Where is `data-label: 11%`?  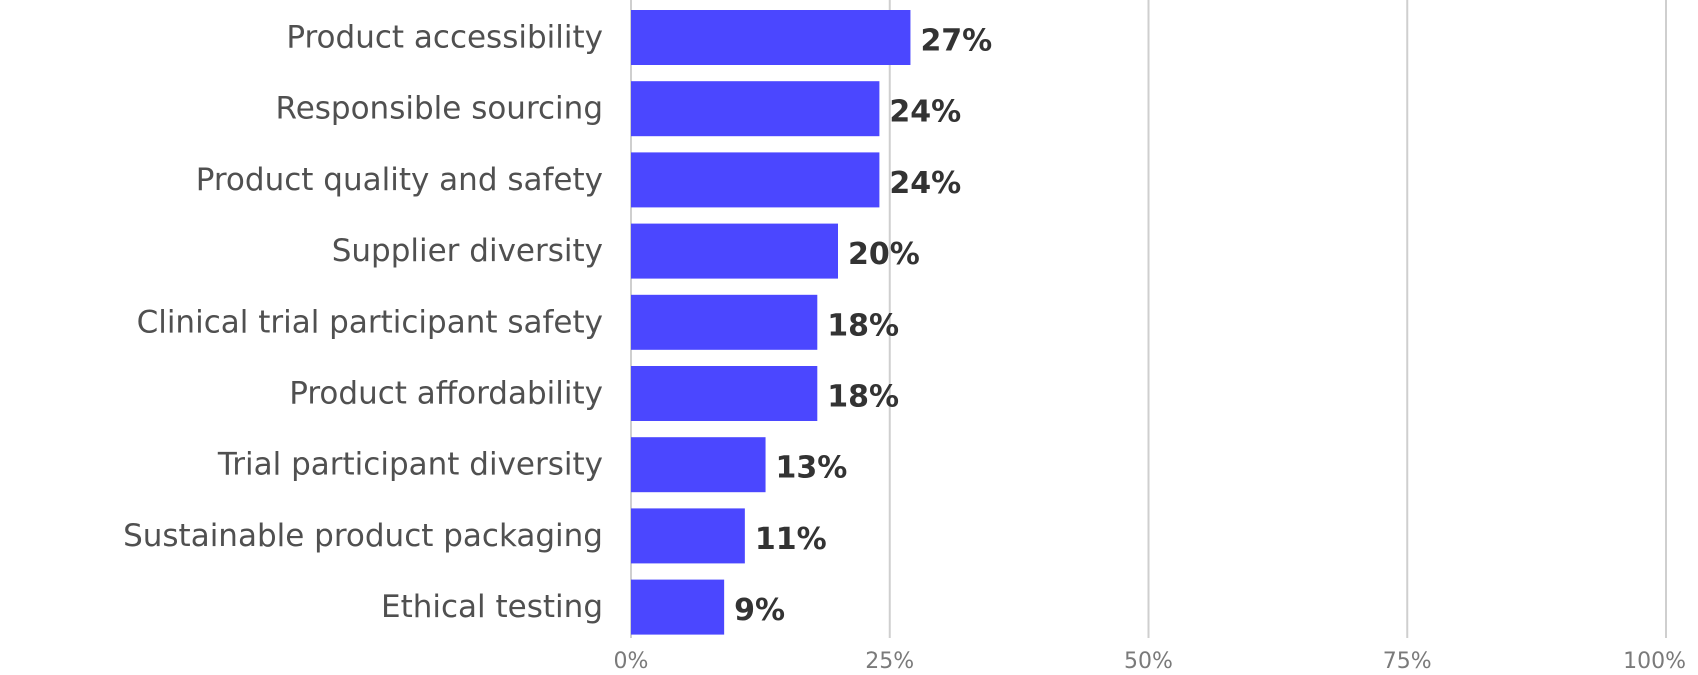 data-label: 11% is located at coordinates (791, 539).